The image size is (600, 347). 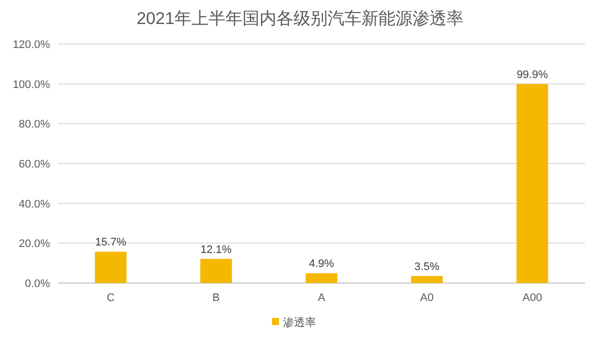 What do you see at coordinates (31, 45) in the screenshot?
I see `ytick: 120.0%` at bounding box center [31, 45].